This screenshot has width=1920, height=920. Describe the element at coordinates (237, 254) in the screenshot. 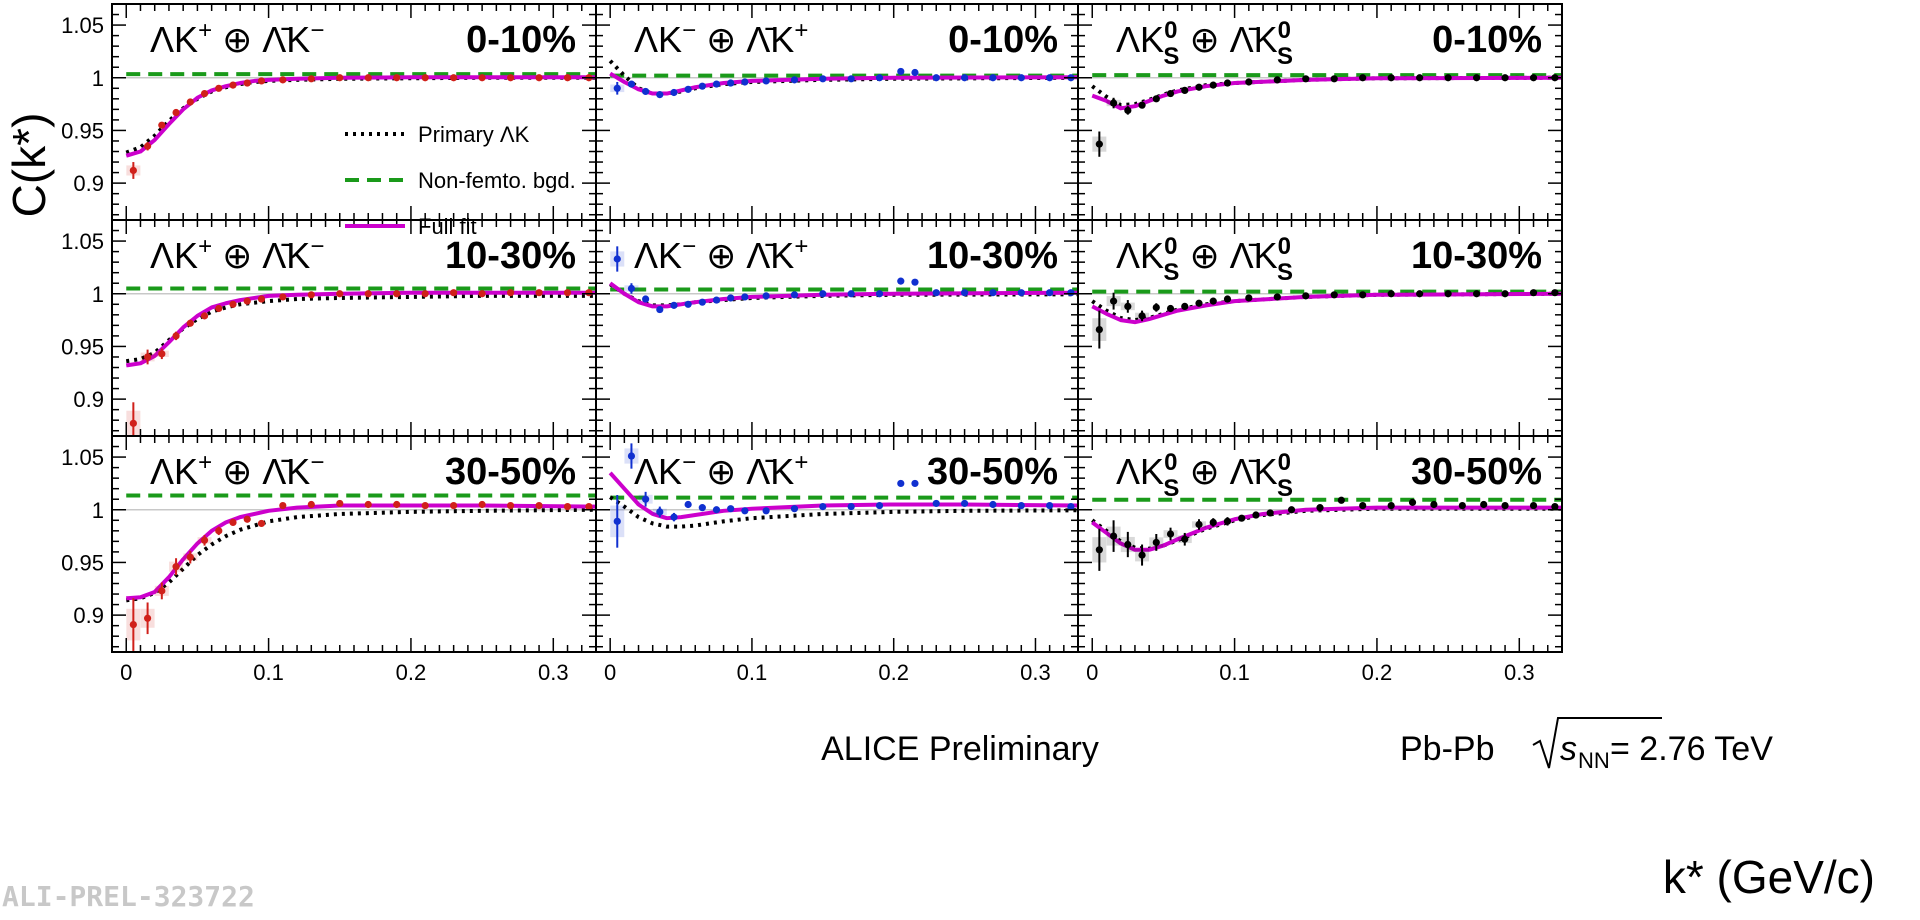

I see `panel-label: ΛK+ ⊕ Λ̄K−` at that location.